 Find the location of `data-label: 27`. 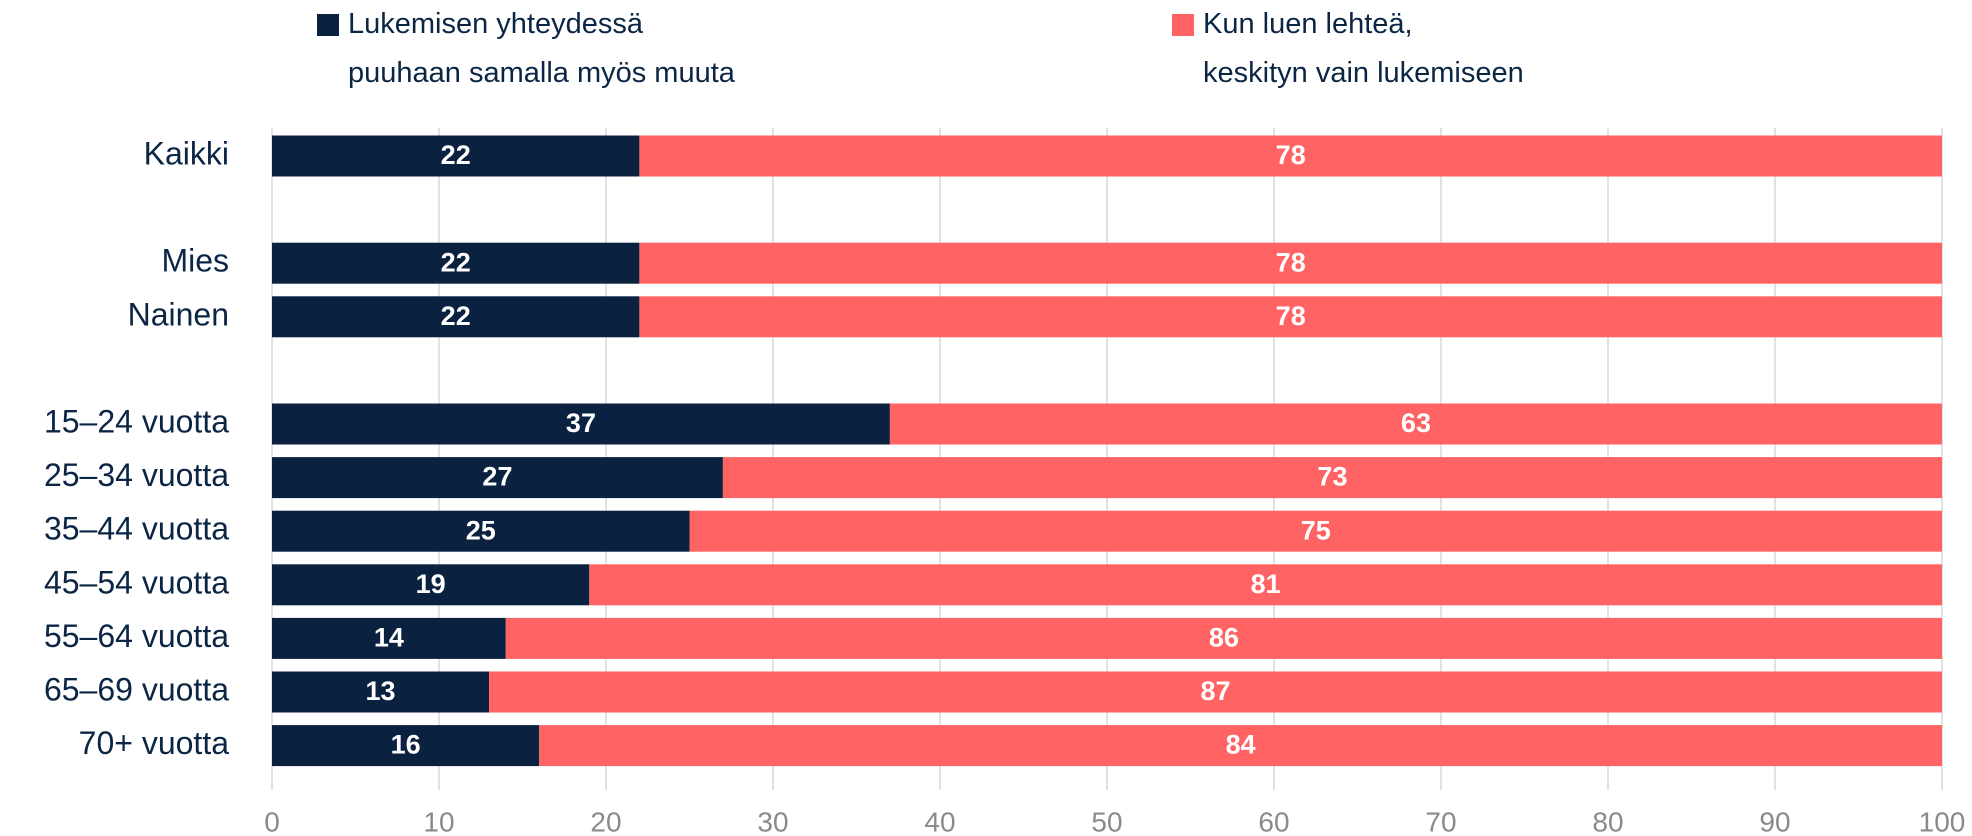

data-label: 27 is located at coordinates (497, 477).